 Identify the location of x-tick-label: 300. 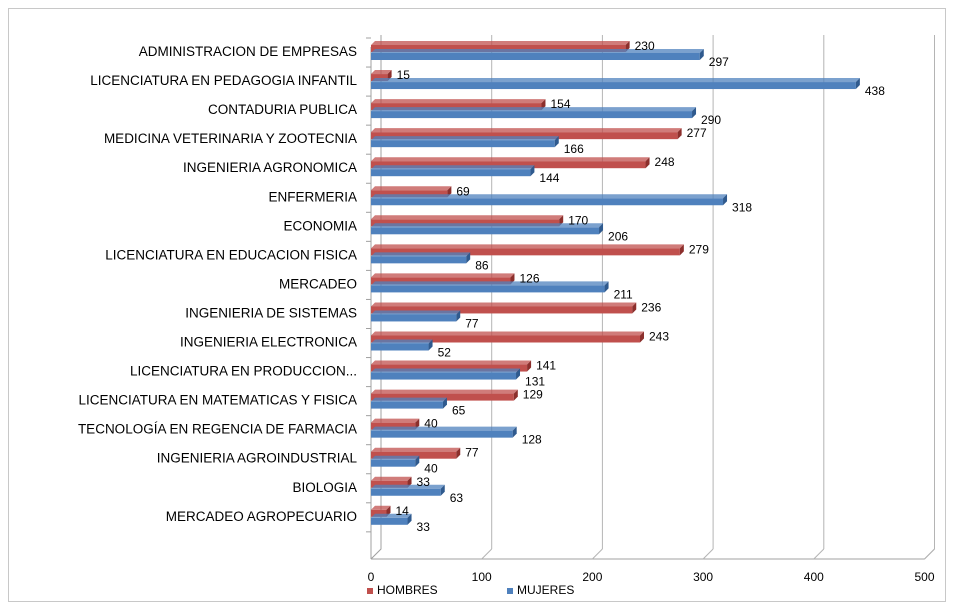
(703, 577).